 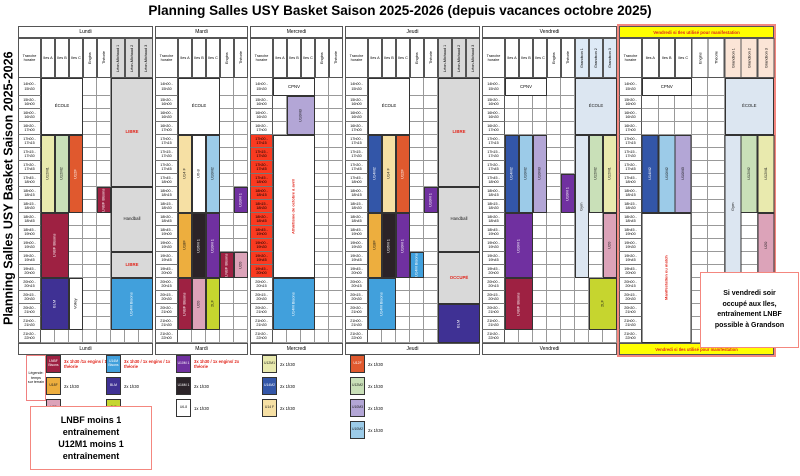 I want to click on column-header-grandson-2: Grandson 2, so click(x=596, y=58).